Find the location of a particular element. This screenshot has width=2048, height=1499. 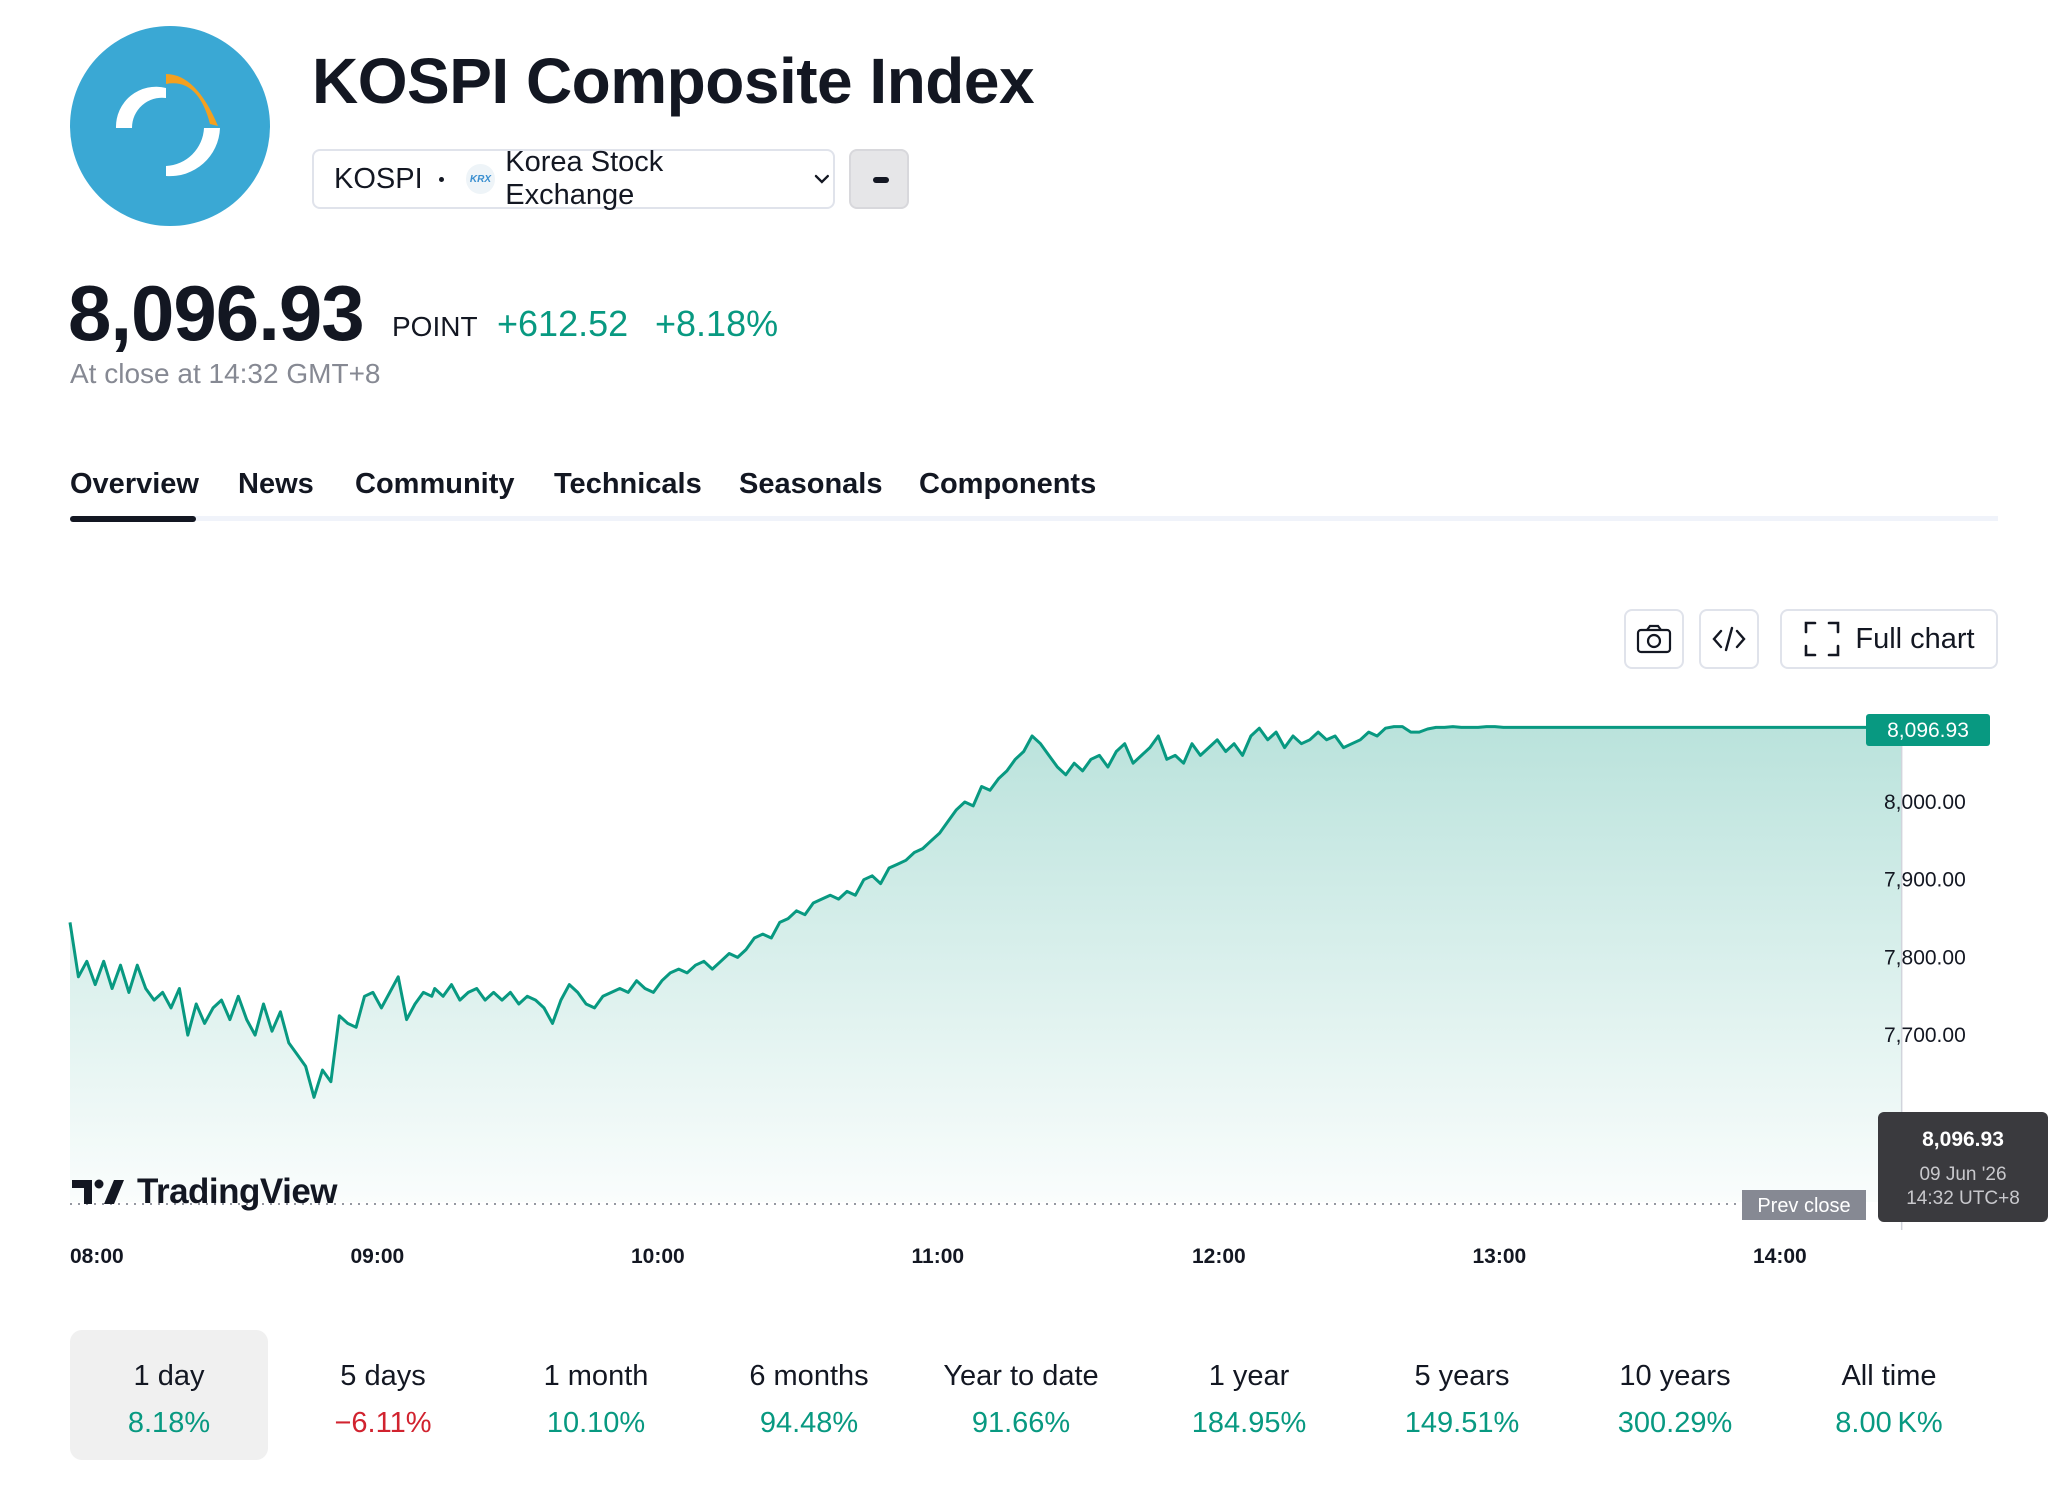

x-axis-tick-label: 13:00 is located at coordinates (1500, 1256).